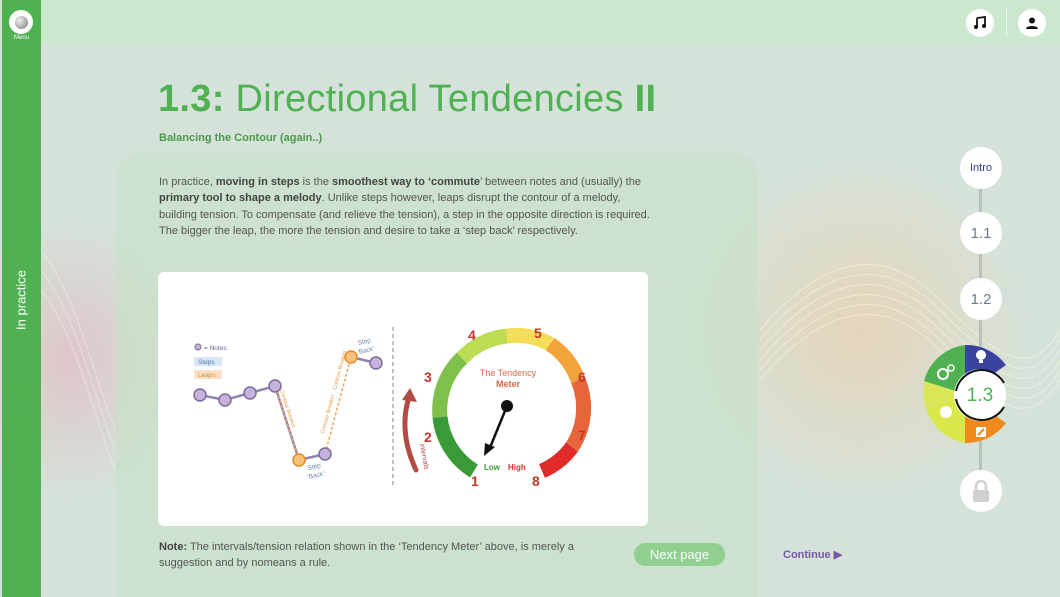 The width and height of the screenshot is (1060, 597). What do you see at coordinates (946, 412) in the screenshot?
I see `head-icon` at bounding box center [946, 412].